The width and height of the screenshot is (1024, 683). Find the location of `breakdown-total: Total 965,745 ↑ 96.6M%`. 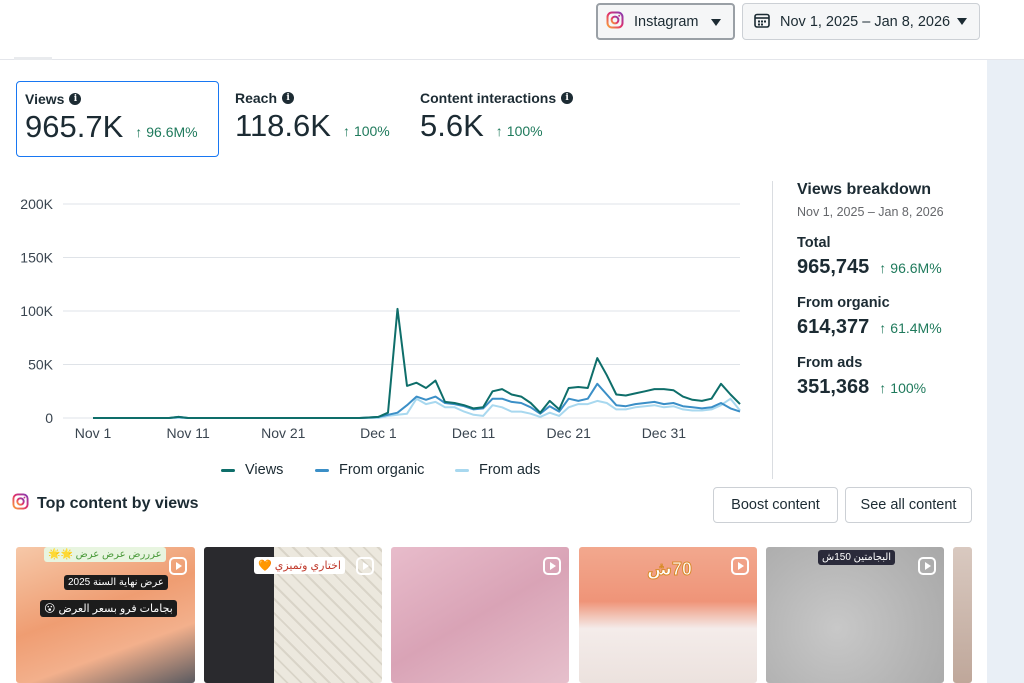

breakdown-total: Total 965,745 ↑ 96.6M% is located at coordinates (887, 257).